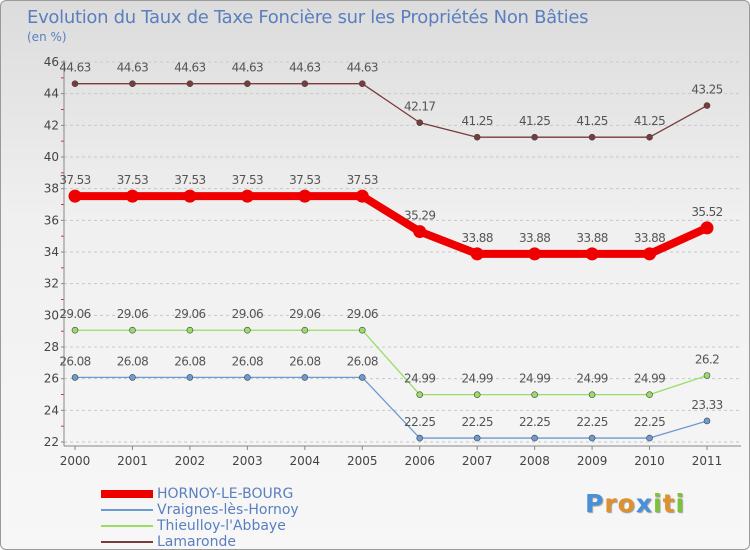 The width and height of the screenshot is (750, 550). I want to click on x-tick-label: 2010, so click(649, 461).